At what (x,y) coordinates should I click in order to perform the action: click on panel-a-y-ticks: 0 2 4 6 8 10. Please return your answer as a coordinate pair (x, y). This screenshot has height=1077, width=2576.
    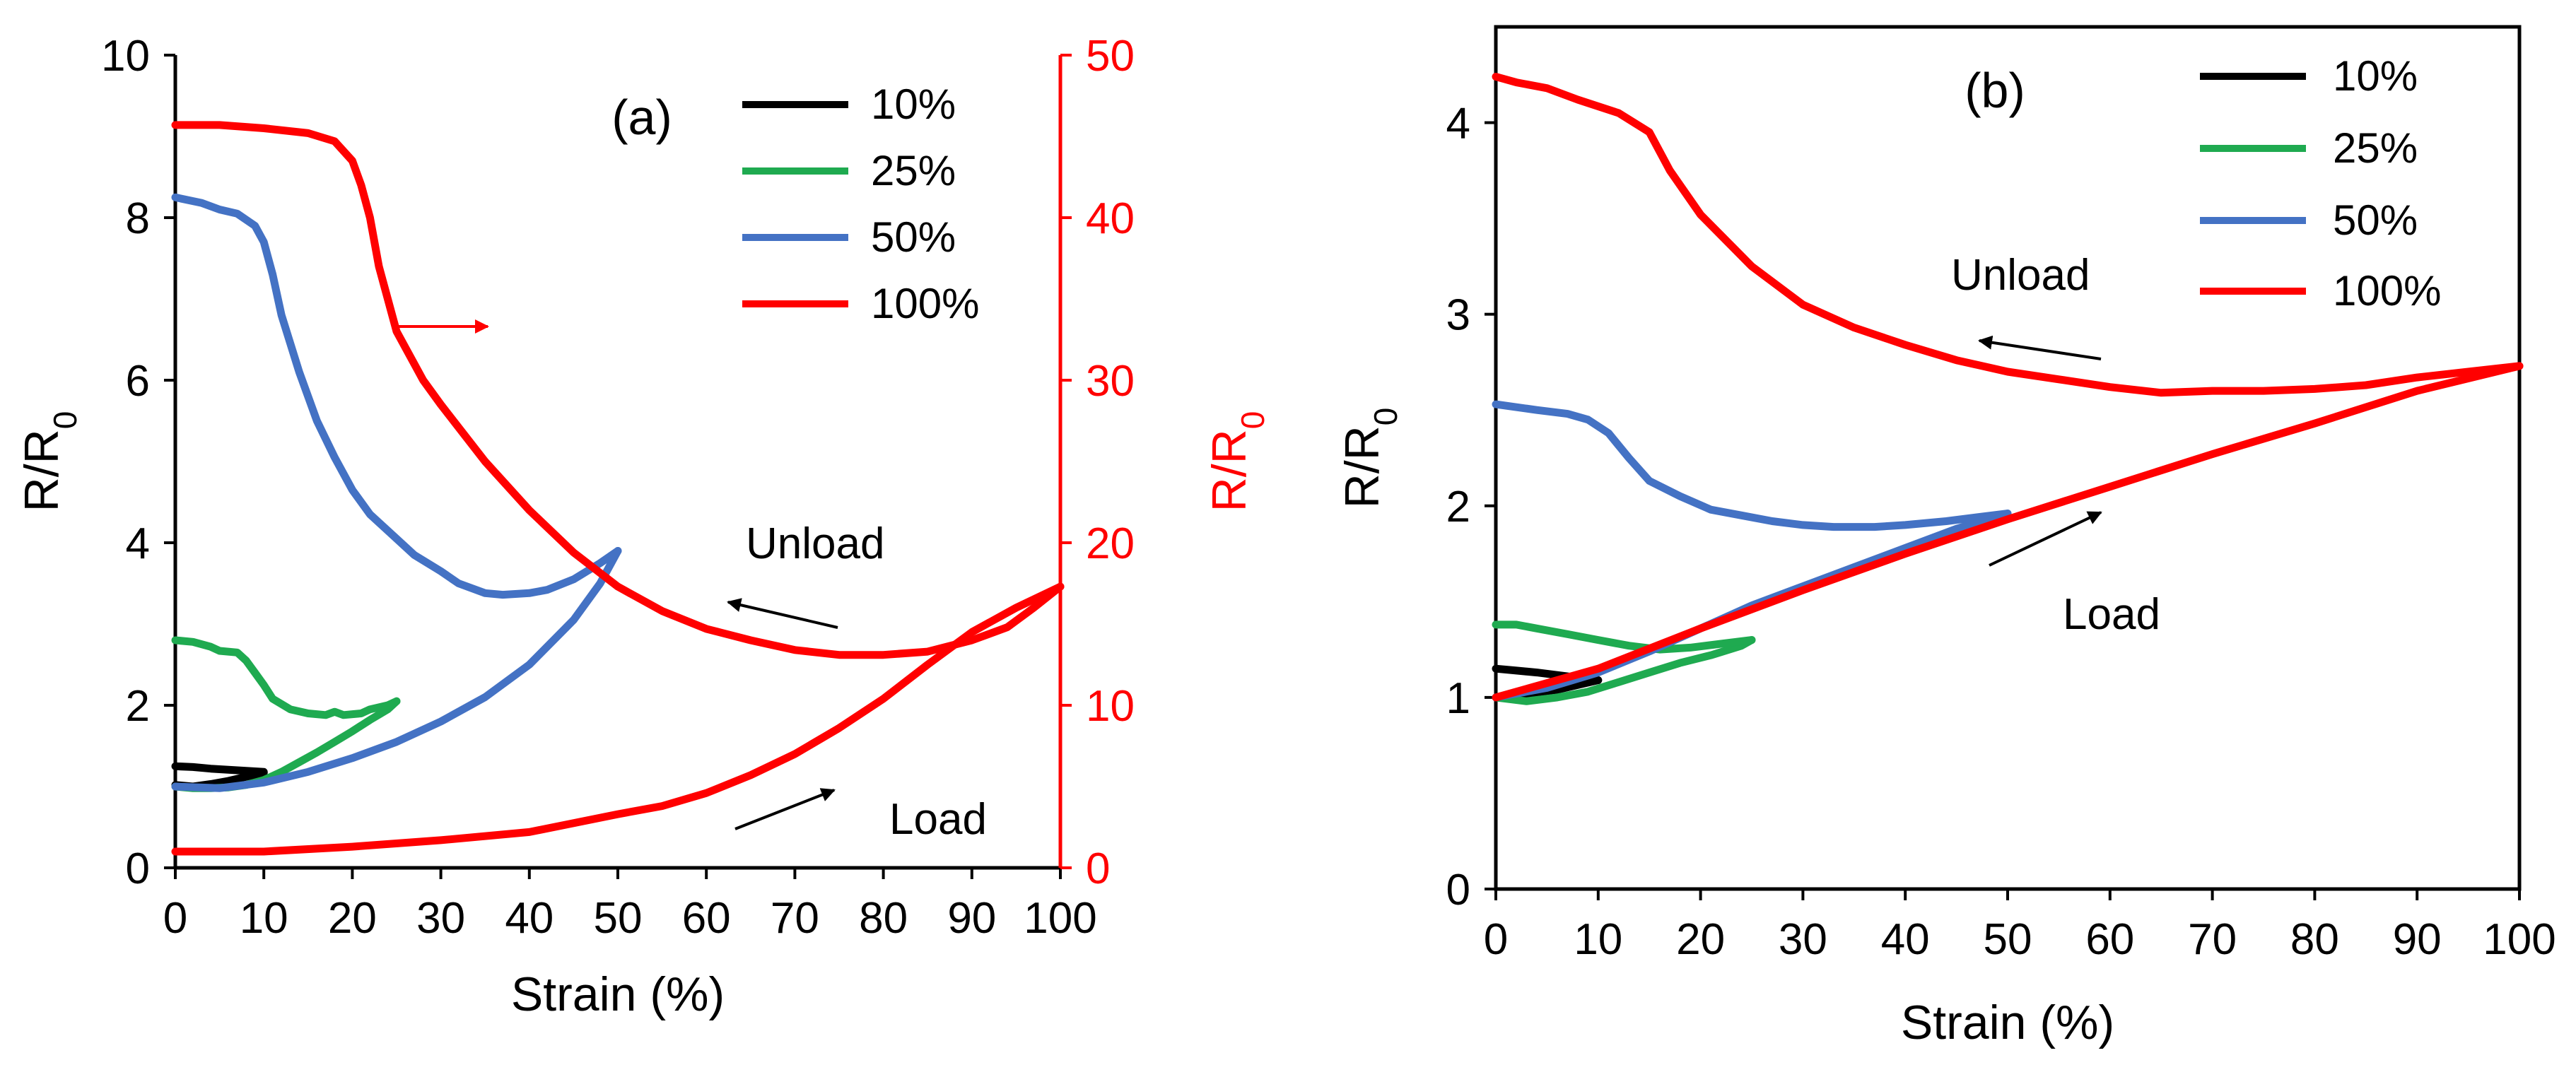
    Looking at the image, I should click on (138, 462).